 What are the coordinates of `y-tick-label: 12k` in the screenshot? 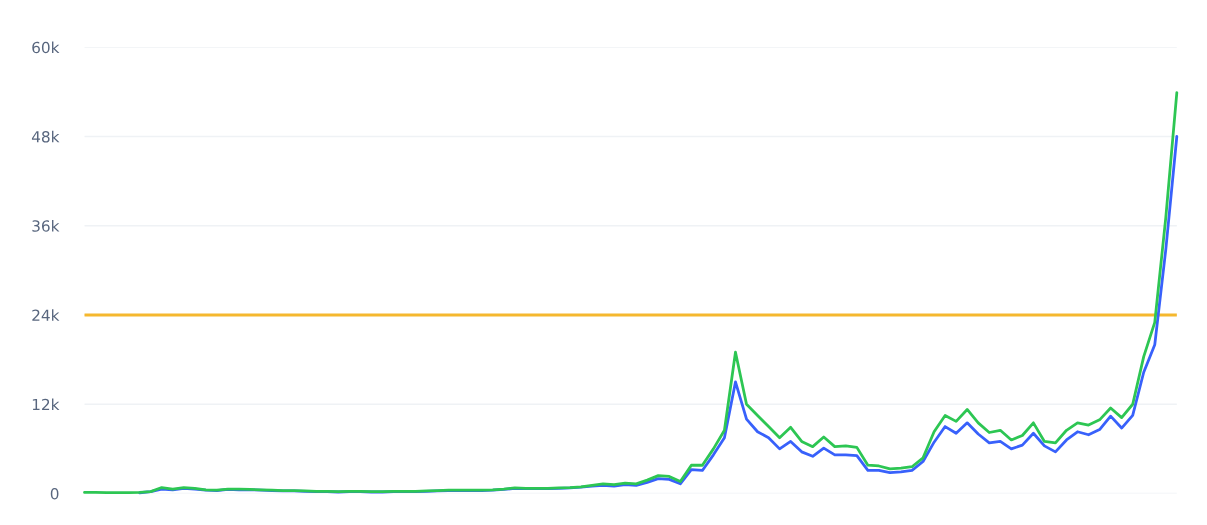 It's located at (46, 404).